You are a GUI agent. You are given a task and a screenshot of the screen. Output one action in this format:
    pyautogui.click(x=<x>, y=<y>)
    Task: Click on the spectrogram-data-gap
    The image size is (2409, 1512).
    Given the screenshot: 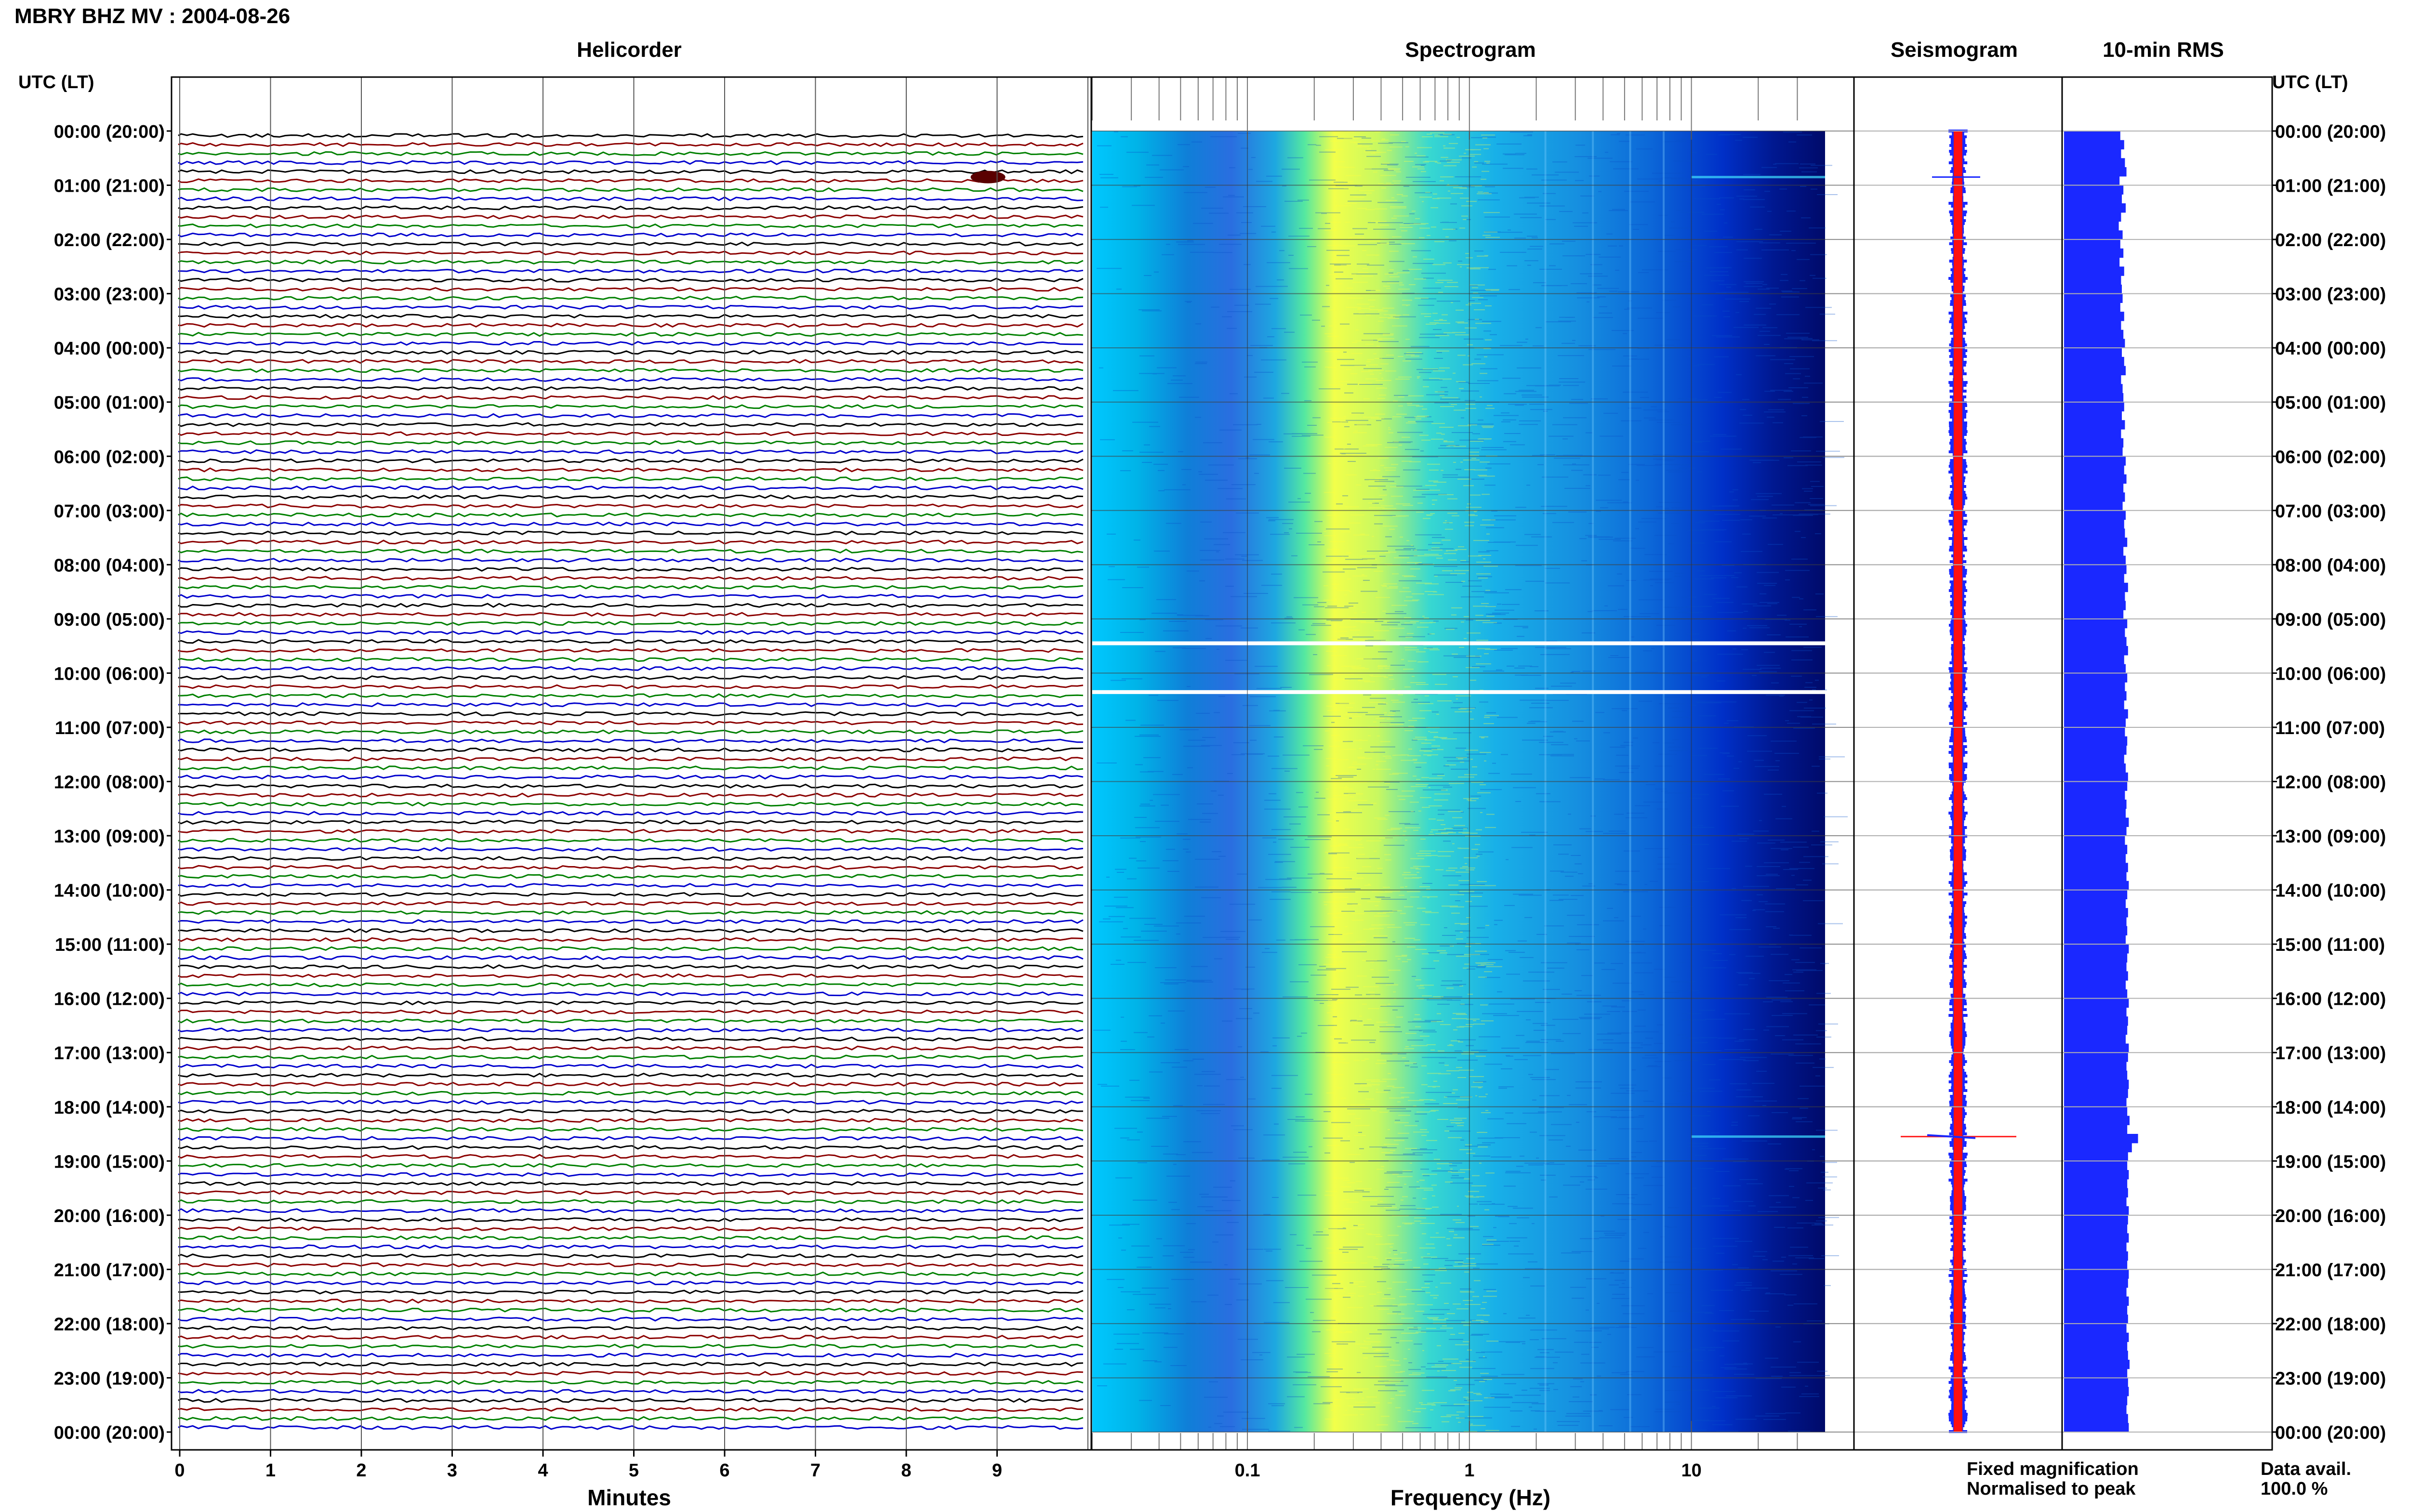 What is the action you would take?
    pyautogui.click(x=1458, y=692)
    